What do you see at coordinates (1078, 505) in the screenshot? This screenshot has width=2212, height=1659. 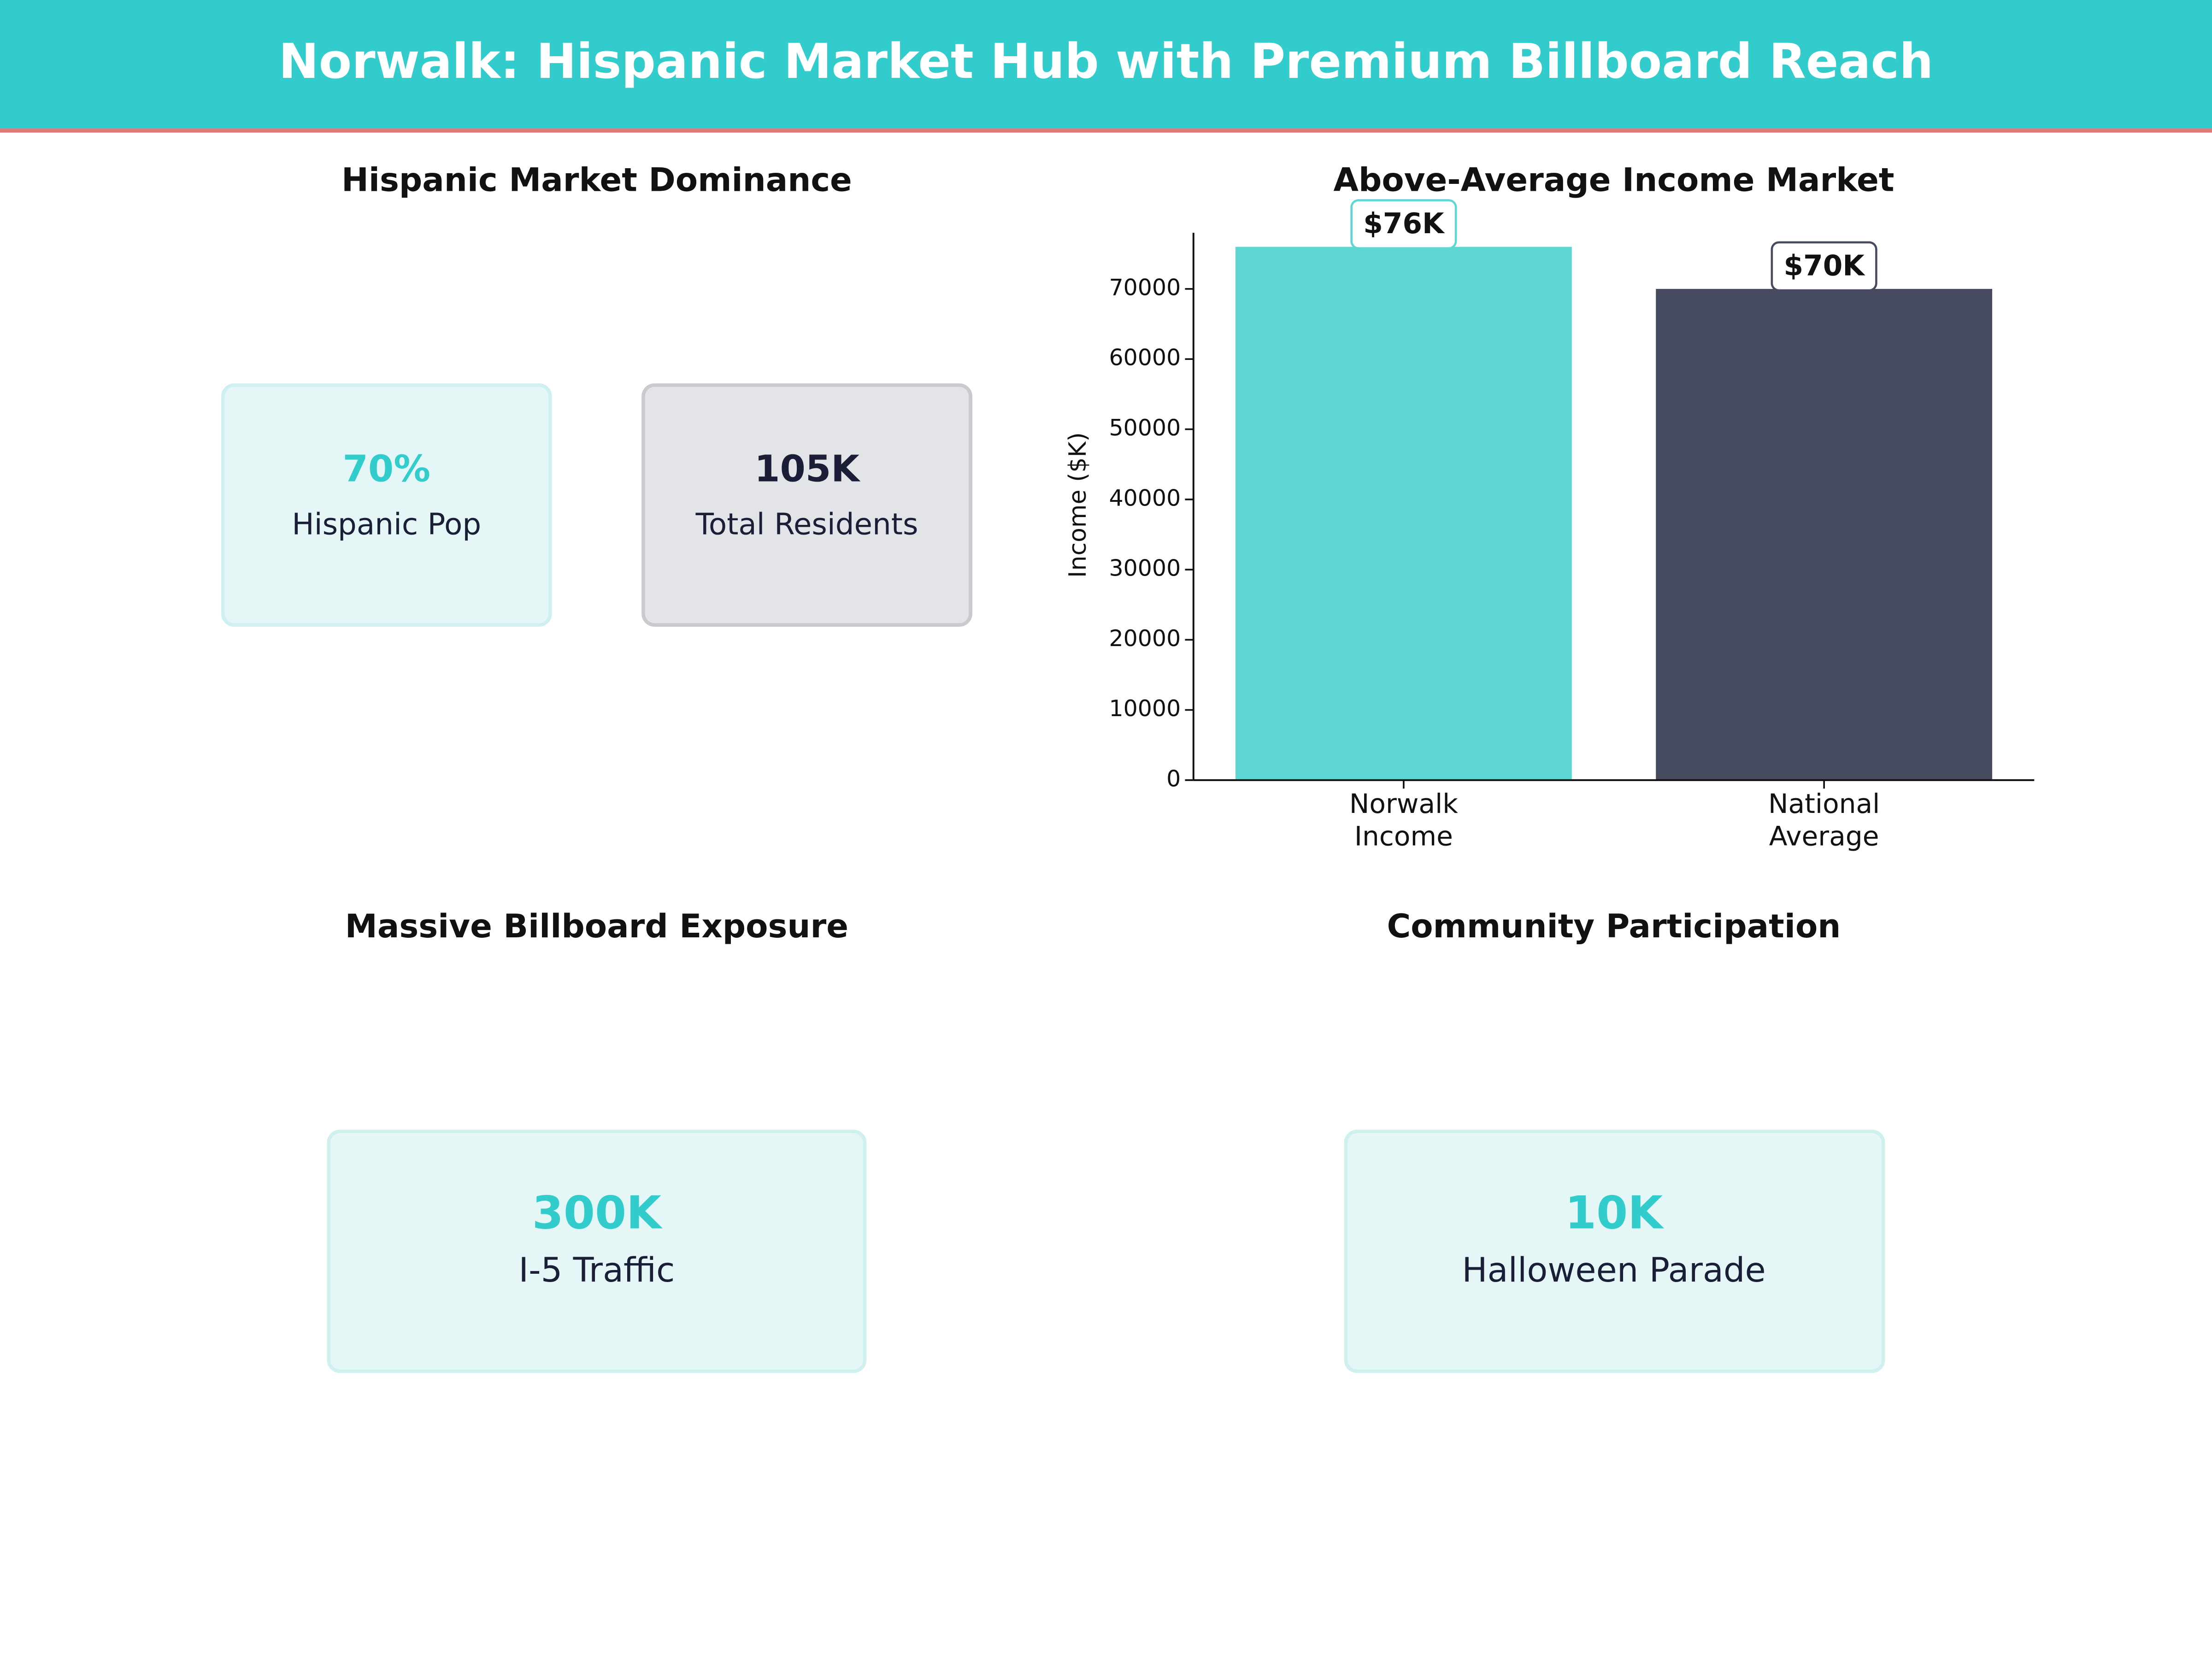 I see `y-axis-label: Income ($K)` at bounding box center [1078, 505].